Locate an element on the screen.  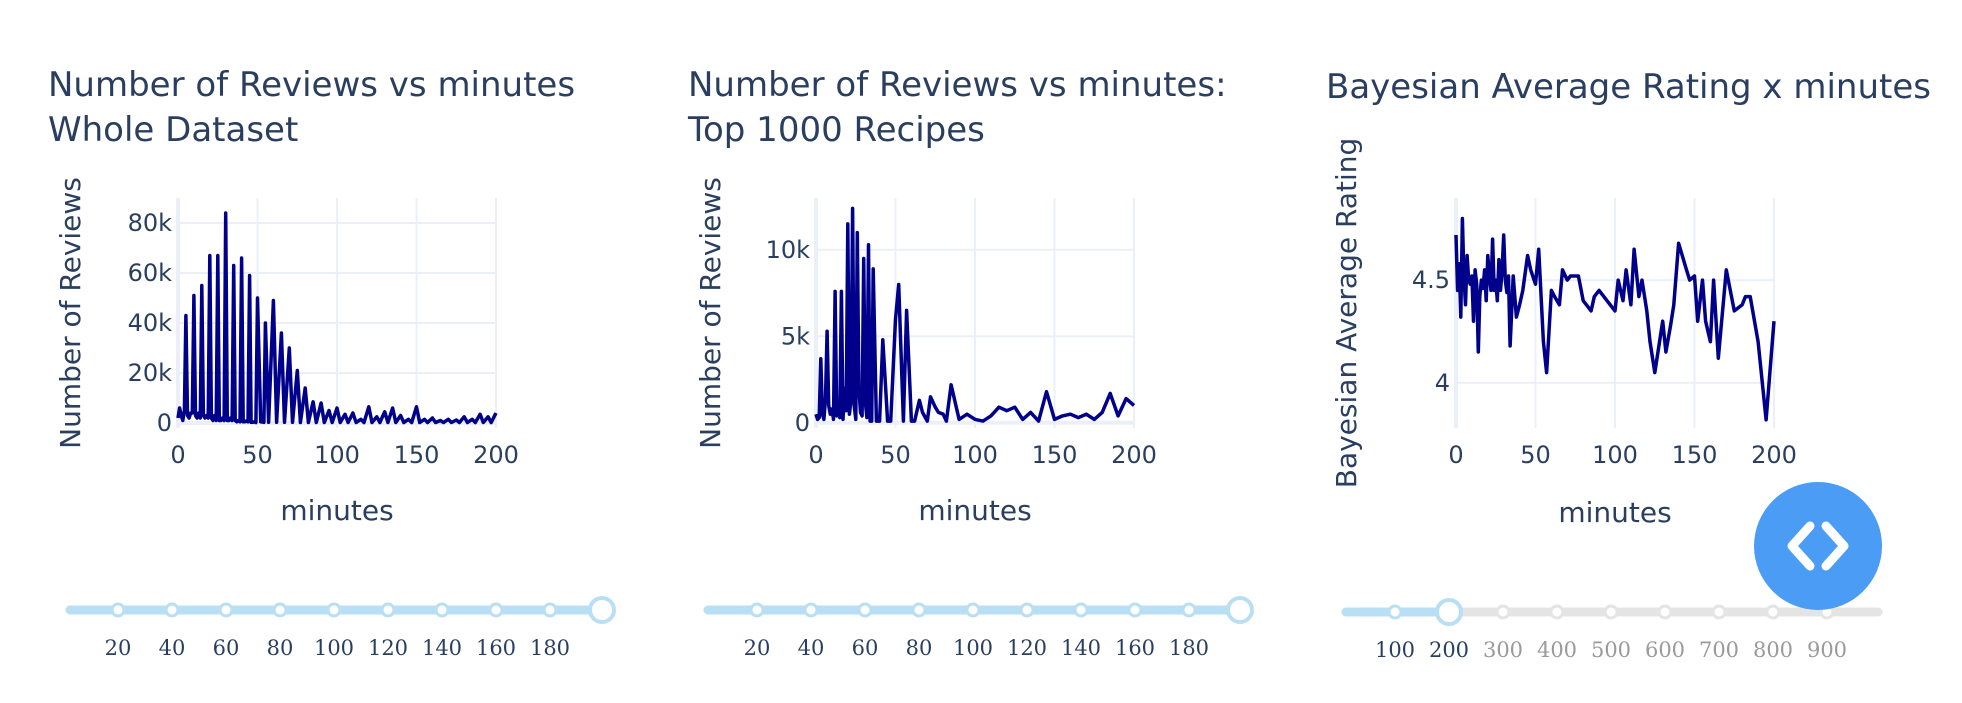
slider-tick-label: 300 is located at coordinates (1503, 650).